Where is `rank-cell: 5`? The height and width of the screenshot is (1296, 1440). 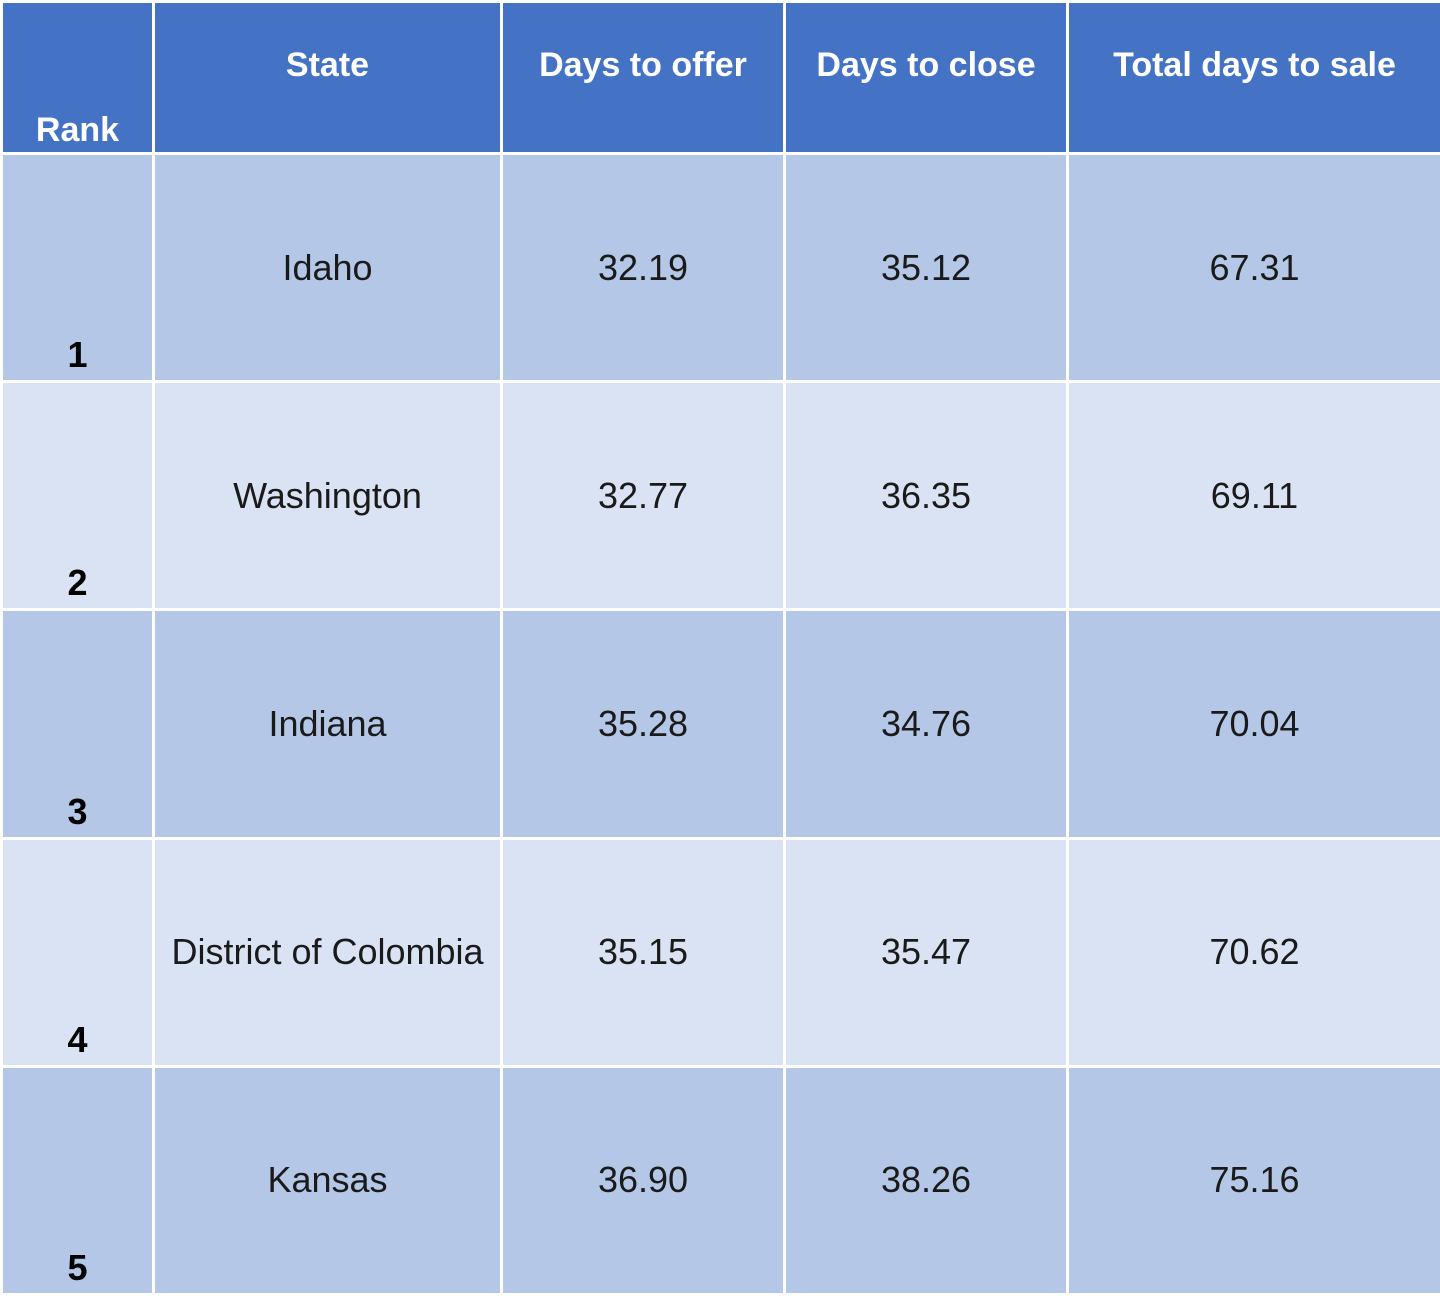 rank-cell: 5 is located at coordinates (77, 1180).